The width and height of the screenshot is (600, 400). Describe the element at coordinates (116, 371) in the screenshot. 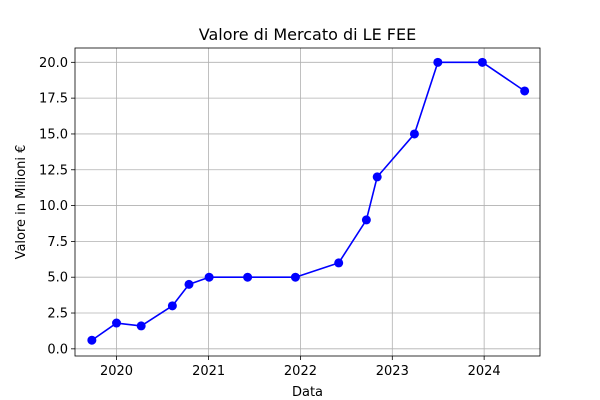

I see `x-tick-label: 2020` at that location.